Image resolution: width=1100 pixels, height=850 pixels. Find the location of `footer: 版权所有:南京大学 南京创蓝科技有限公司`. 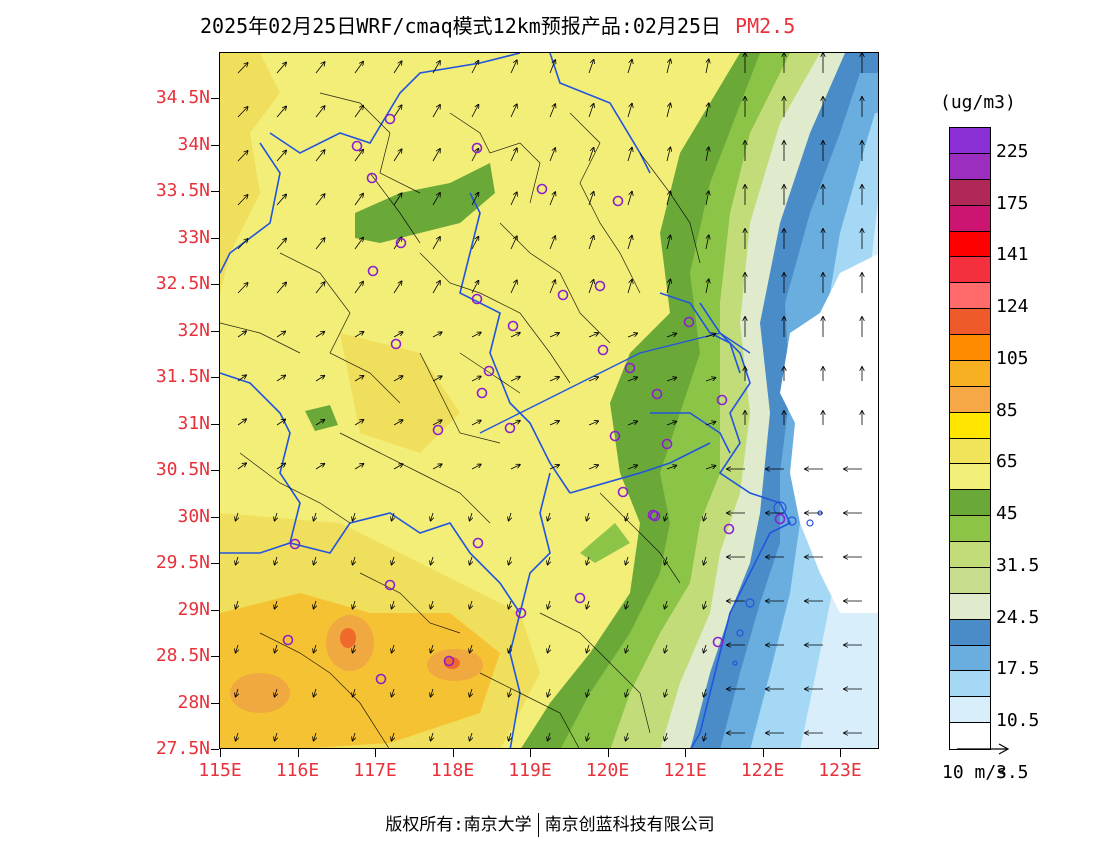

footer: 版权所有:南京大学 南京创蓝科技有限公司 is located at coordinates (550, 823).